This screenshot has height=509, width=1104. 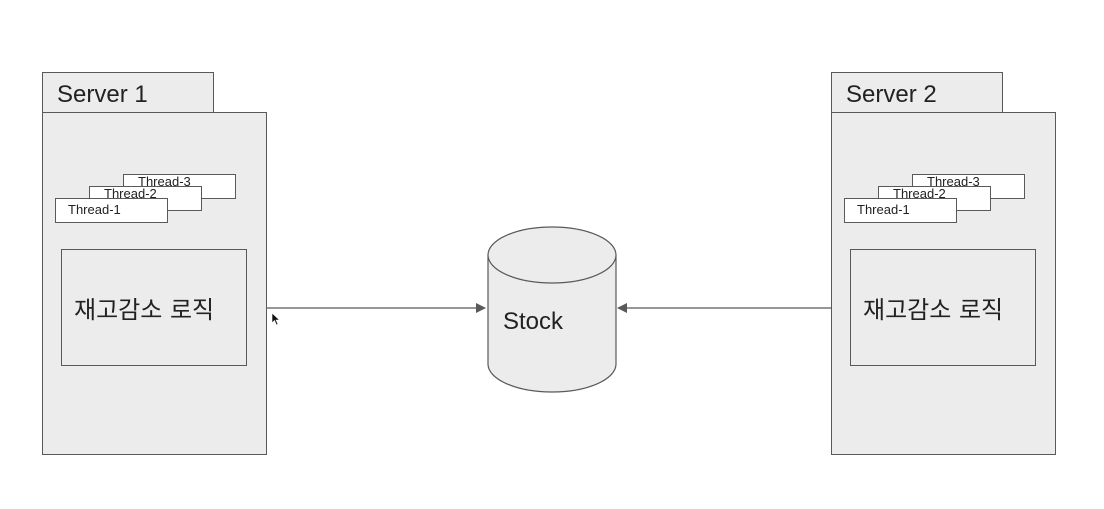 I want to click on server-title: Server 2, so click(x=891, y=94).